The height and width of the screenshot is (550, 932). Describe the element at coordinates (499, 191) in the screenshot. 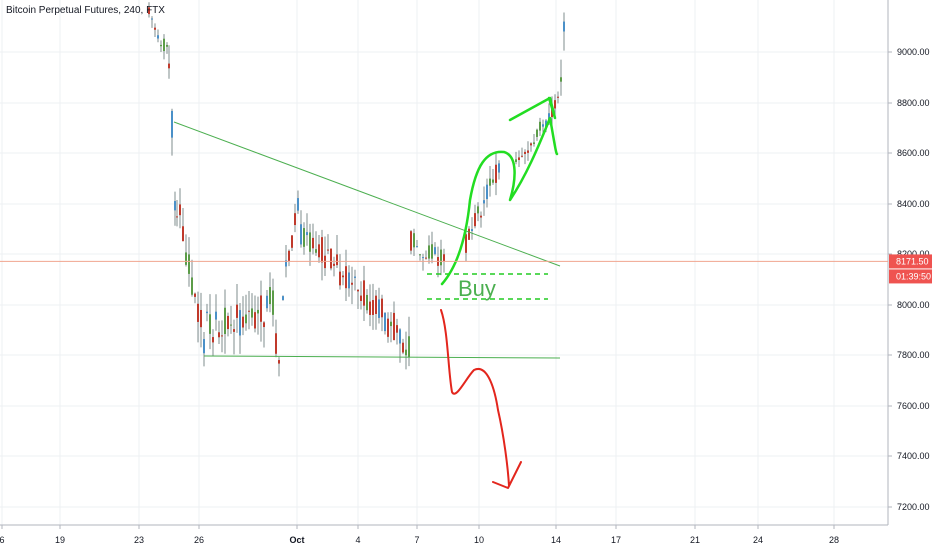

I see `green-bullish-arrow` at that location.